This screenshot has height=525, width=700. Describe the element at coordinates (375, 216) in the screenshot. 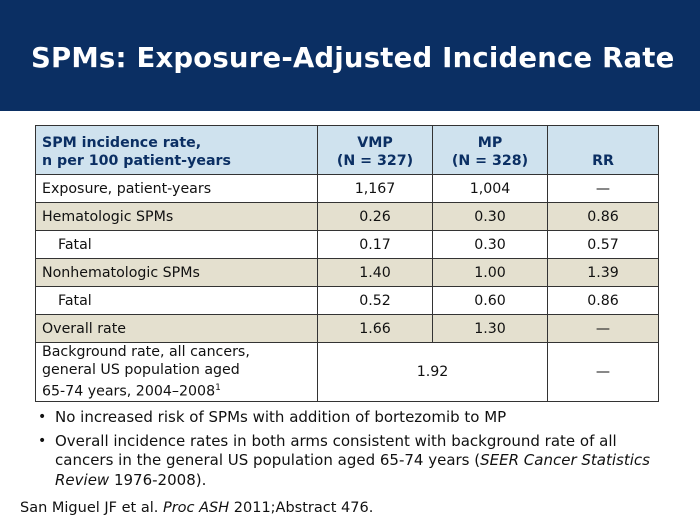

I see `cell-vmp: 0.26` at that location.